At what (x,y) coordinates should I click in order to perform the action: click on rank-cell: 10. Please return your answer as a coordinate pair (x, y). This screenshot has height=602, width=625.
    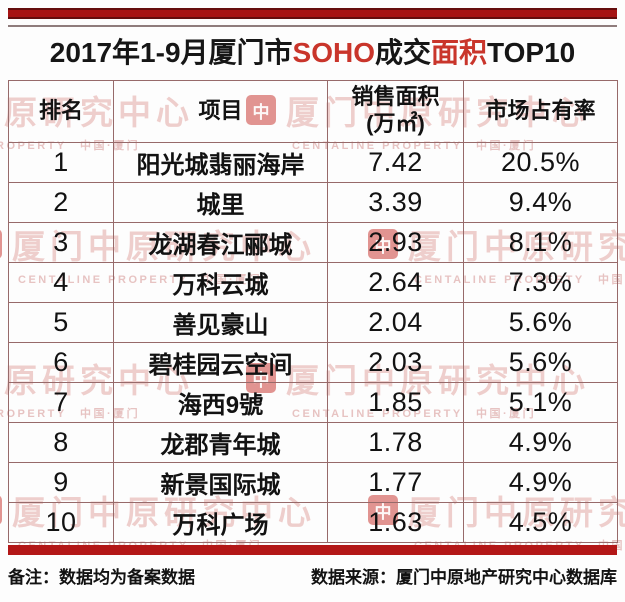
    Looking at the image, I should click on (61, 522).